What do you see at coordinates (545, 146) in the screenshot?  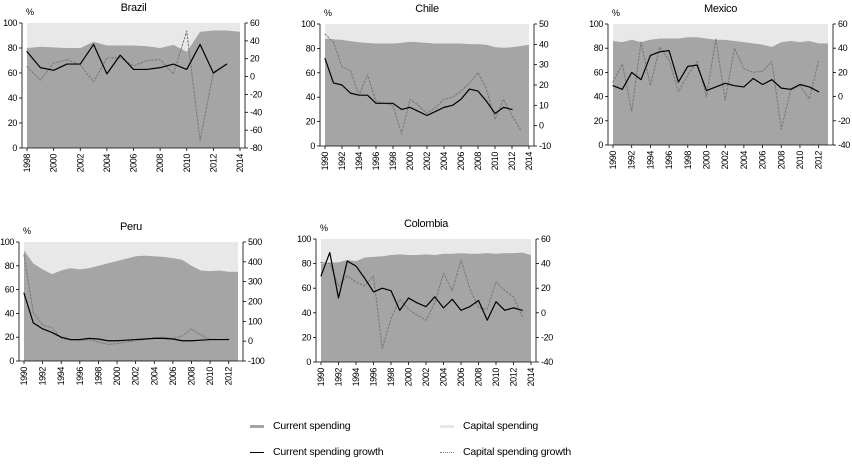 I see `svg-text: -10` at bounding box center [545, 146].